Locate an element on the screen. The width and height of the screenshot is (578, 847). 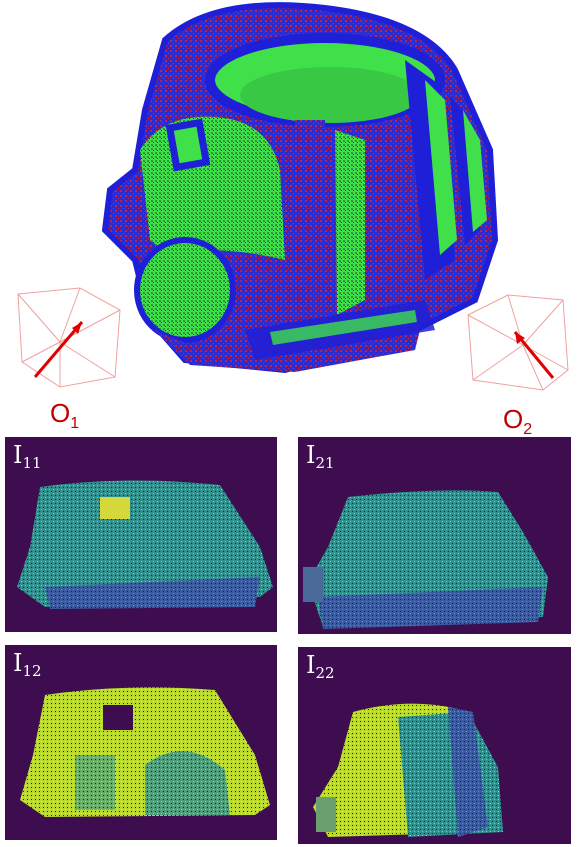
projection-panel-i21: I21 is located at coordinates (434, 535).